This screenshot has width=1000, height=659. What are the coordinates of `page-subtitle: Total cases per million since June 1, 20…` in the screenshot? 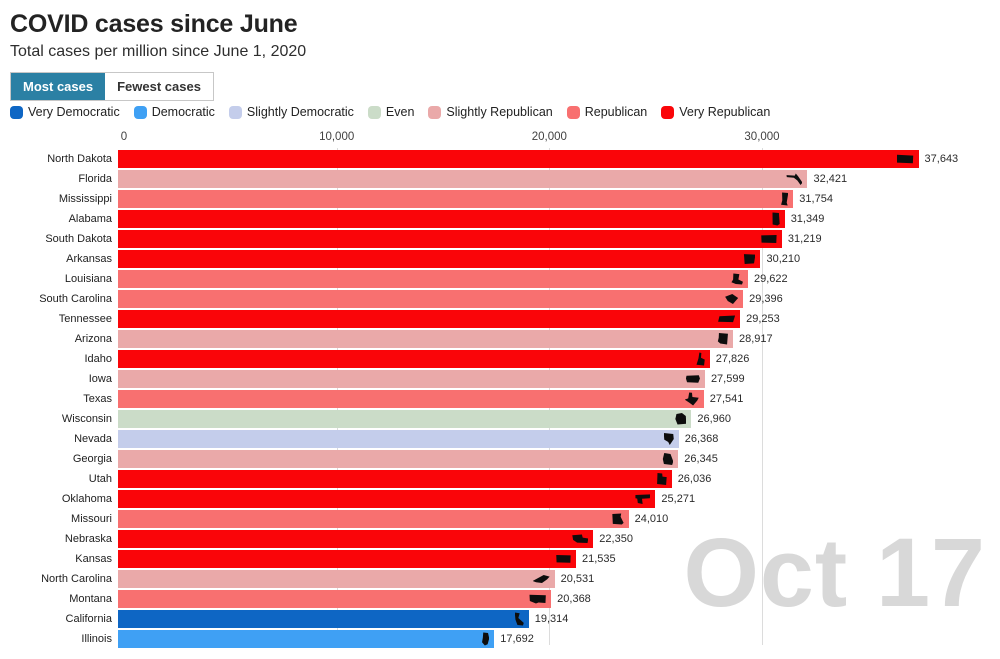 It's located at (158, 51).